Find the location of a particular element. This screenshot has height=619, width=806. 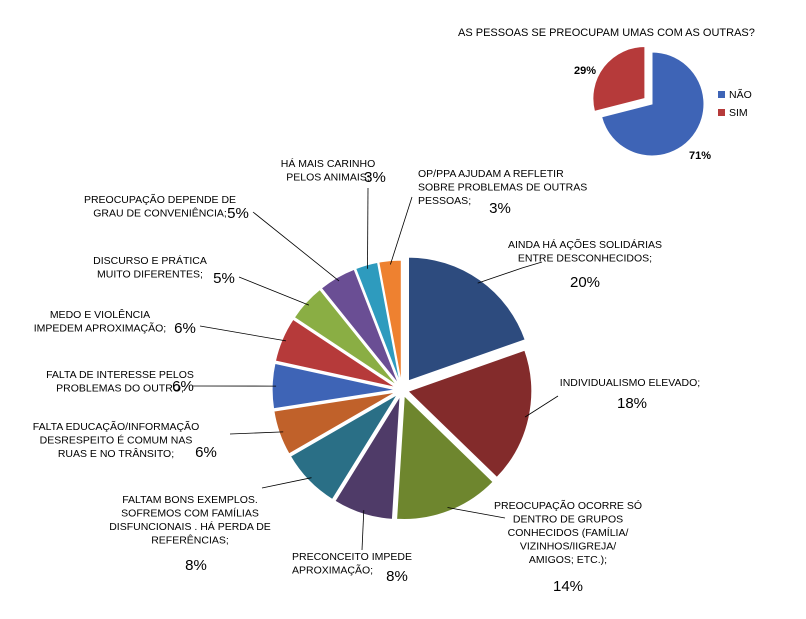

slice-percent-10: 5% is located at coordinates (238, 213).